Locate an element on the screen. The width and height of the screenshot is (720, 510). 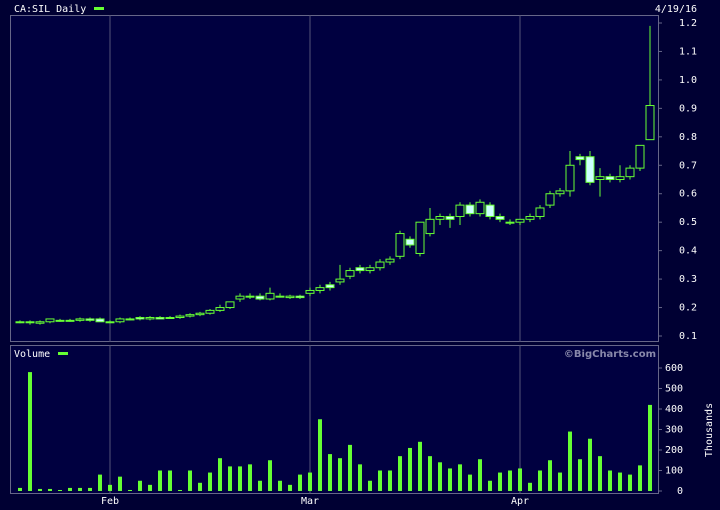
y-tick-label: 0.6 is located at coordinates (688, 194).